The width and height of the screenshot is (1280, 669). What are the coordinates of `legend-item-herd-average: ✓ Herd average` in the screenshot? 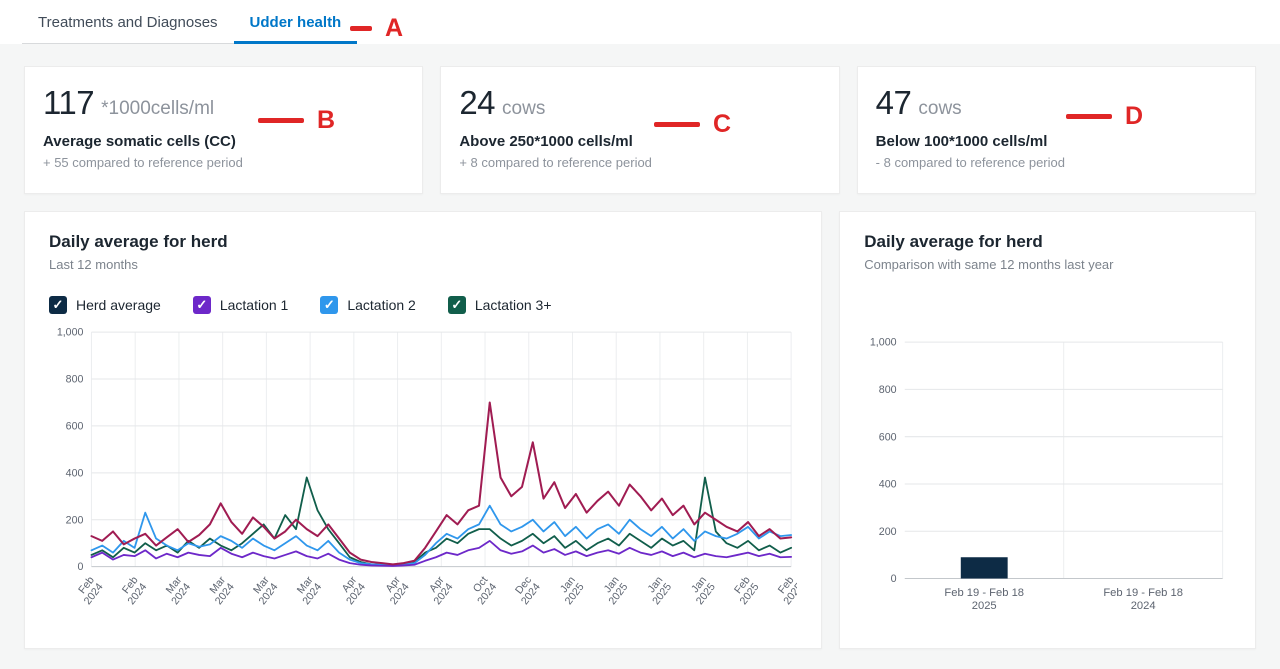 It's located at (105, 305).